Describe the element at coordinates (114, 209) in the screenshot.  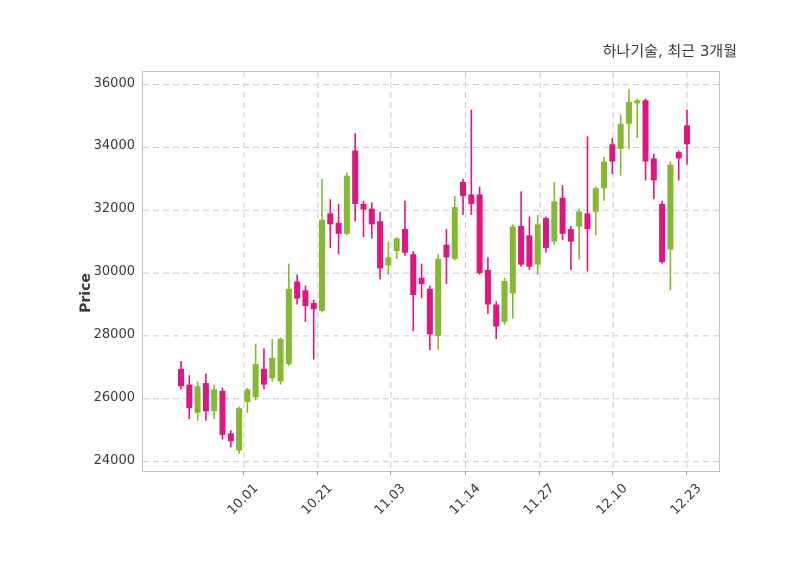
I see `y-tick-label: 32000` at that location.